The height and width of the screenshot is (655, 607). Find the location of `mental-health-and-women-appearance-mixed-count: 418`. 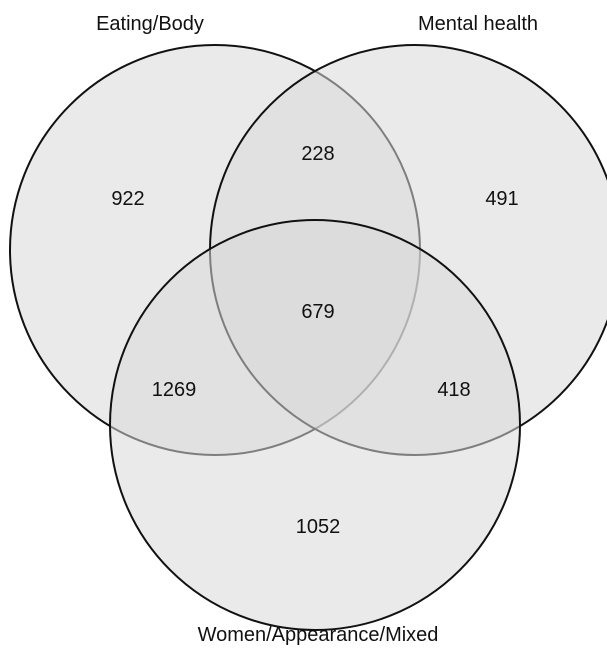

mental-health-and-women-appearance-mixed-count: 418 is located at coordinates (453, 390).